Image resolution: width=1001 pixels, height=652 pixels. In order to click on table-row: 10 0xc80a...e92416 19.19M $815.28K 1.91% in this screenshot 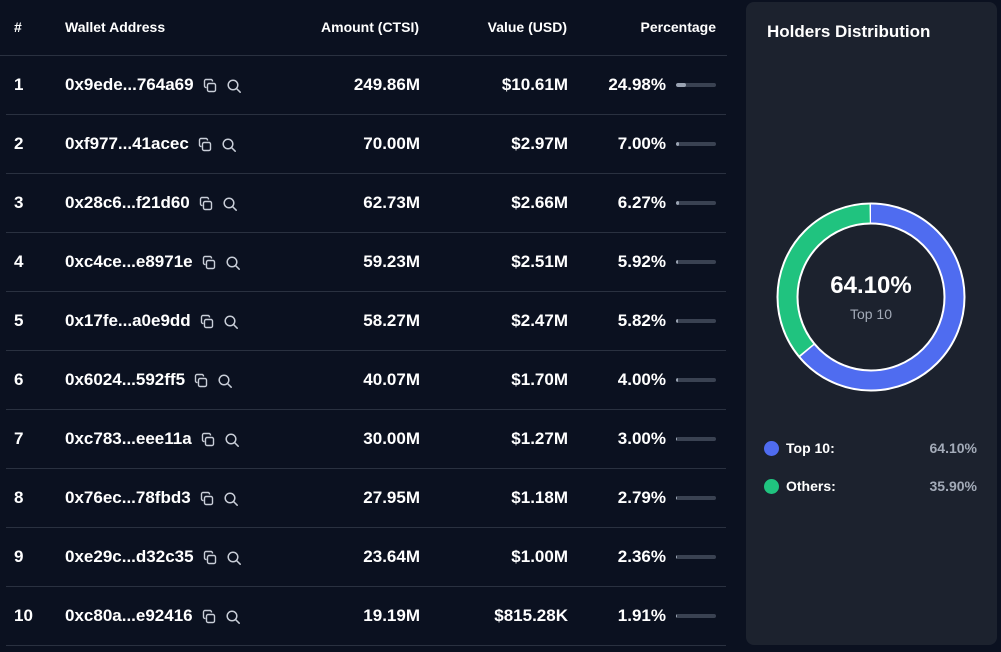, I will do `click(366, 616)`.